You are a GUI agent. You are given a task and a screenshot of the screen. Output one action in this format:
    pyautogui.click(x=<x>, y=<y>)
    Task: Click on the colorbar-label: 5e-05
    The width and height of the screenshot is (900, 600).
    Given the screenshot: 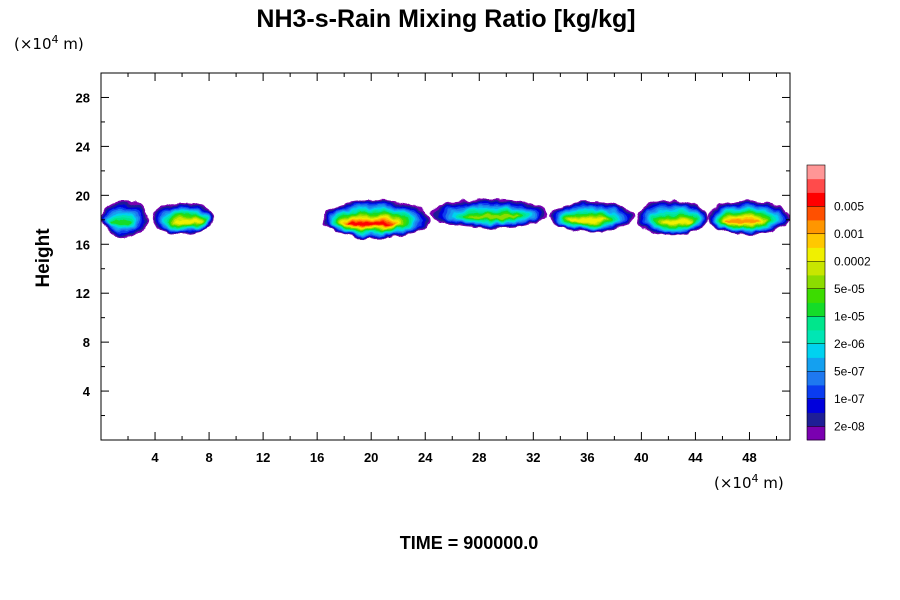 What is the action you would take?
    pyautogui.click(x=849, y=289)
    